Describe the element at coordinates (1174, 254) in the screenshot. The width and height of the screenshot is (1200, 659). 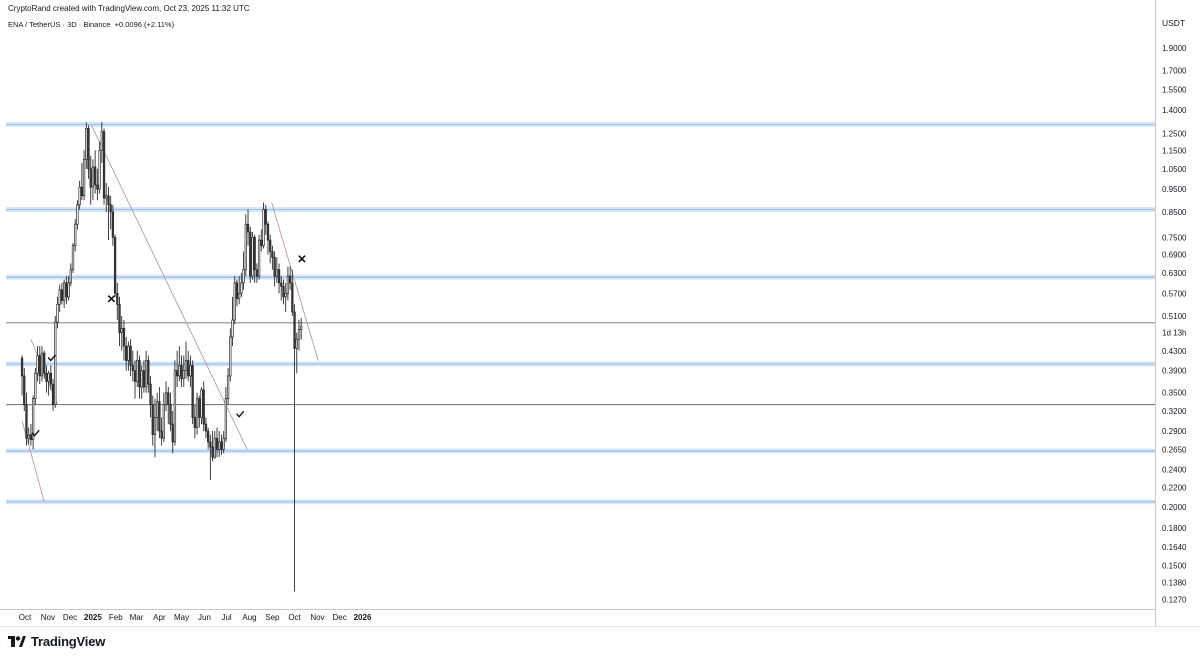
I see `price-tick: 0.6900` at that location.